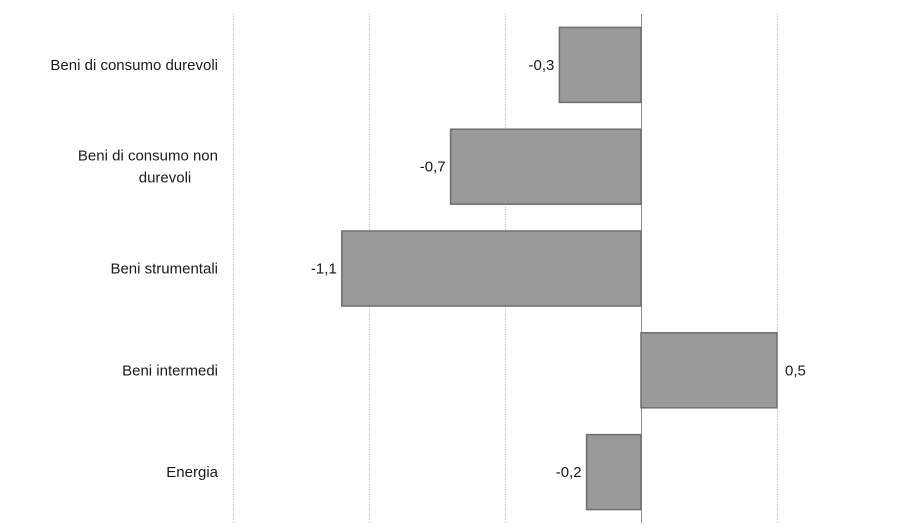 The width and height of the screenshot is (901, 530). Describe the element at coordinates (569, 472) in the screenshot. I see `data-label: -0,2` at that location.